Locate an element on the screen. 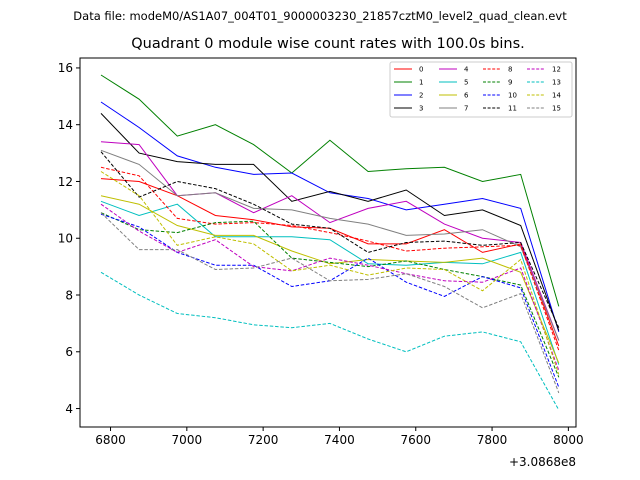 The width and height of the screenshot is (640, 480). x-tick-label: 7000 is located at coordinates (187, 440).